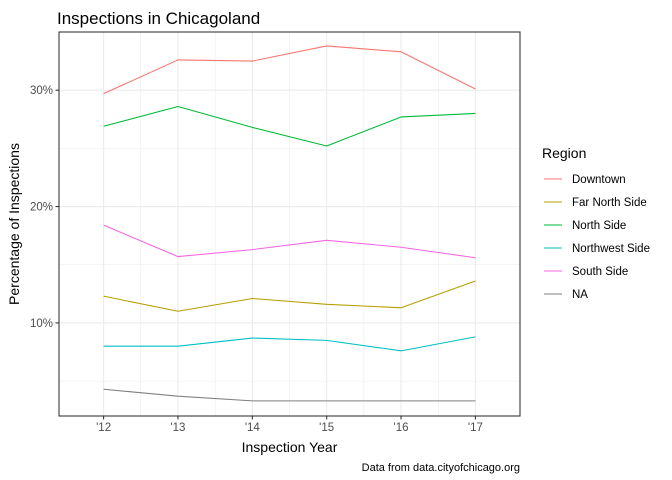  Describe the element at coordinates (289, 395) in the screenshot. I see `series-line-na` at that location.